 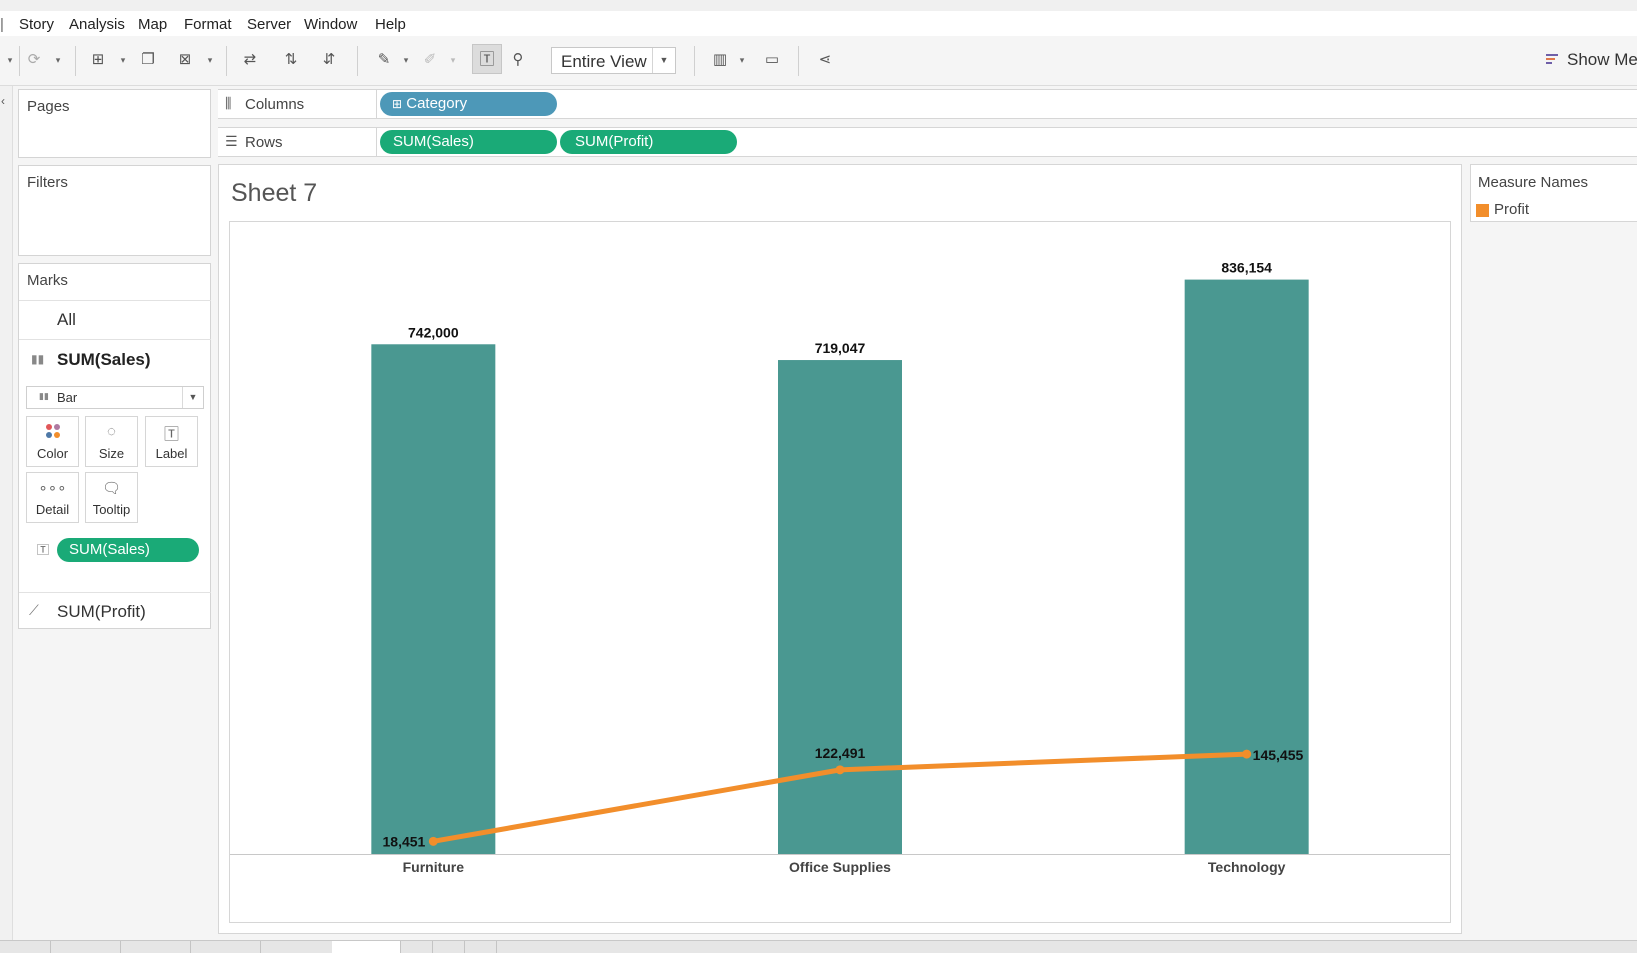 I want to click on refresh-caret-icon: ▾, so click(x=58, y=60).